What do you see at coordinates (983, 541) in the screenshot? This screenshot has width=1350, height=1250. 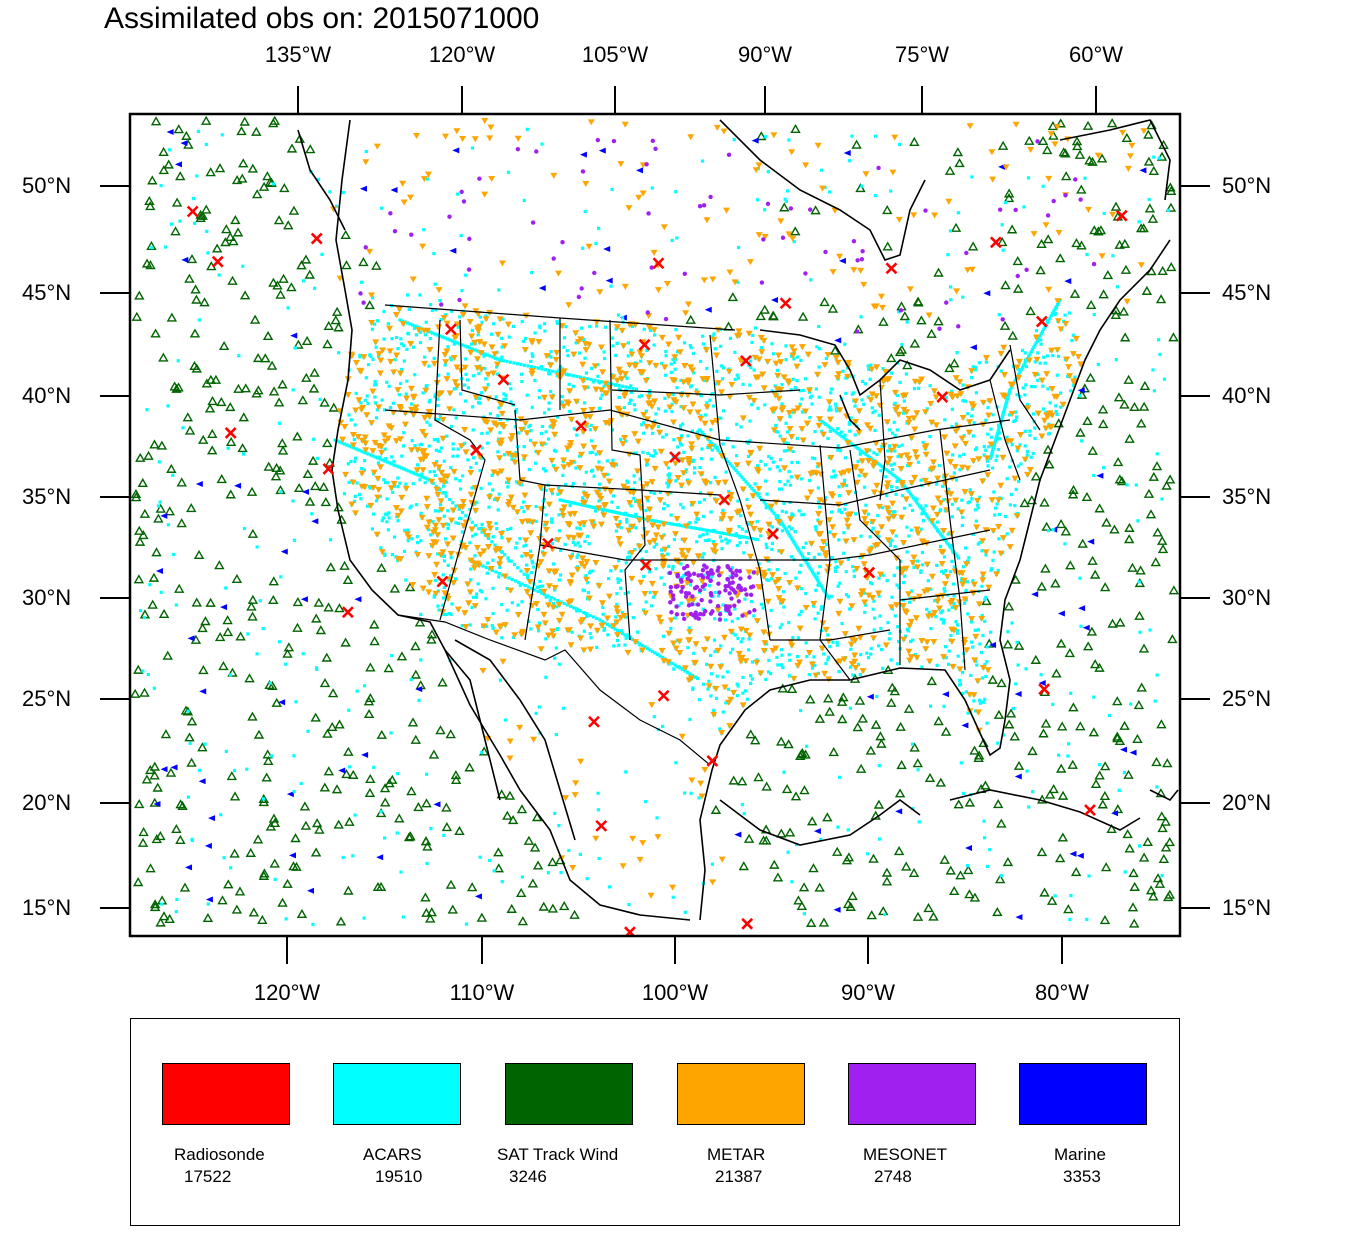 I see `metar-marker` at bounding box center [983, 541].